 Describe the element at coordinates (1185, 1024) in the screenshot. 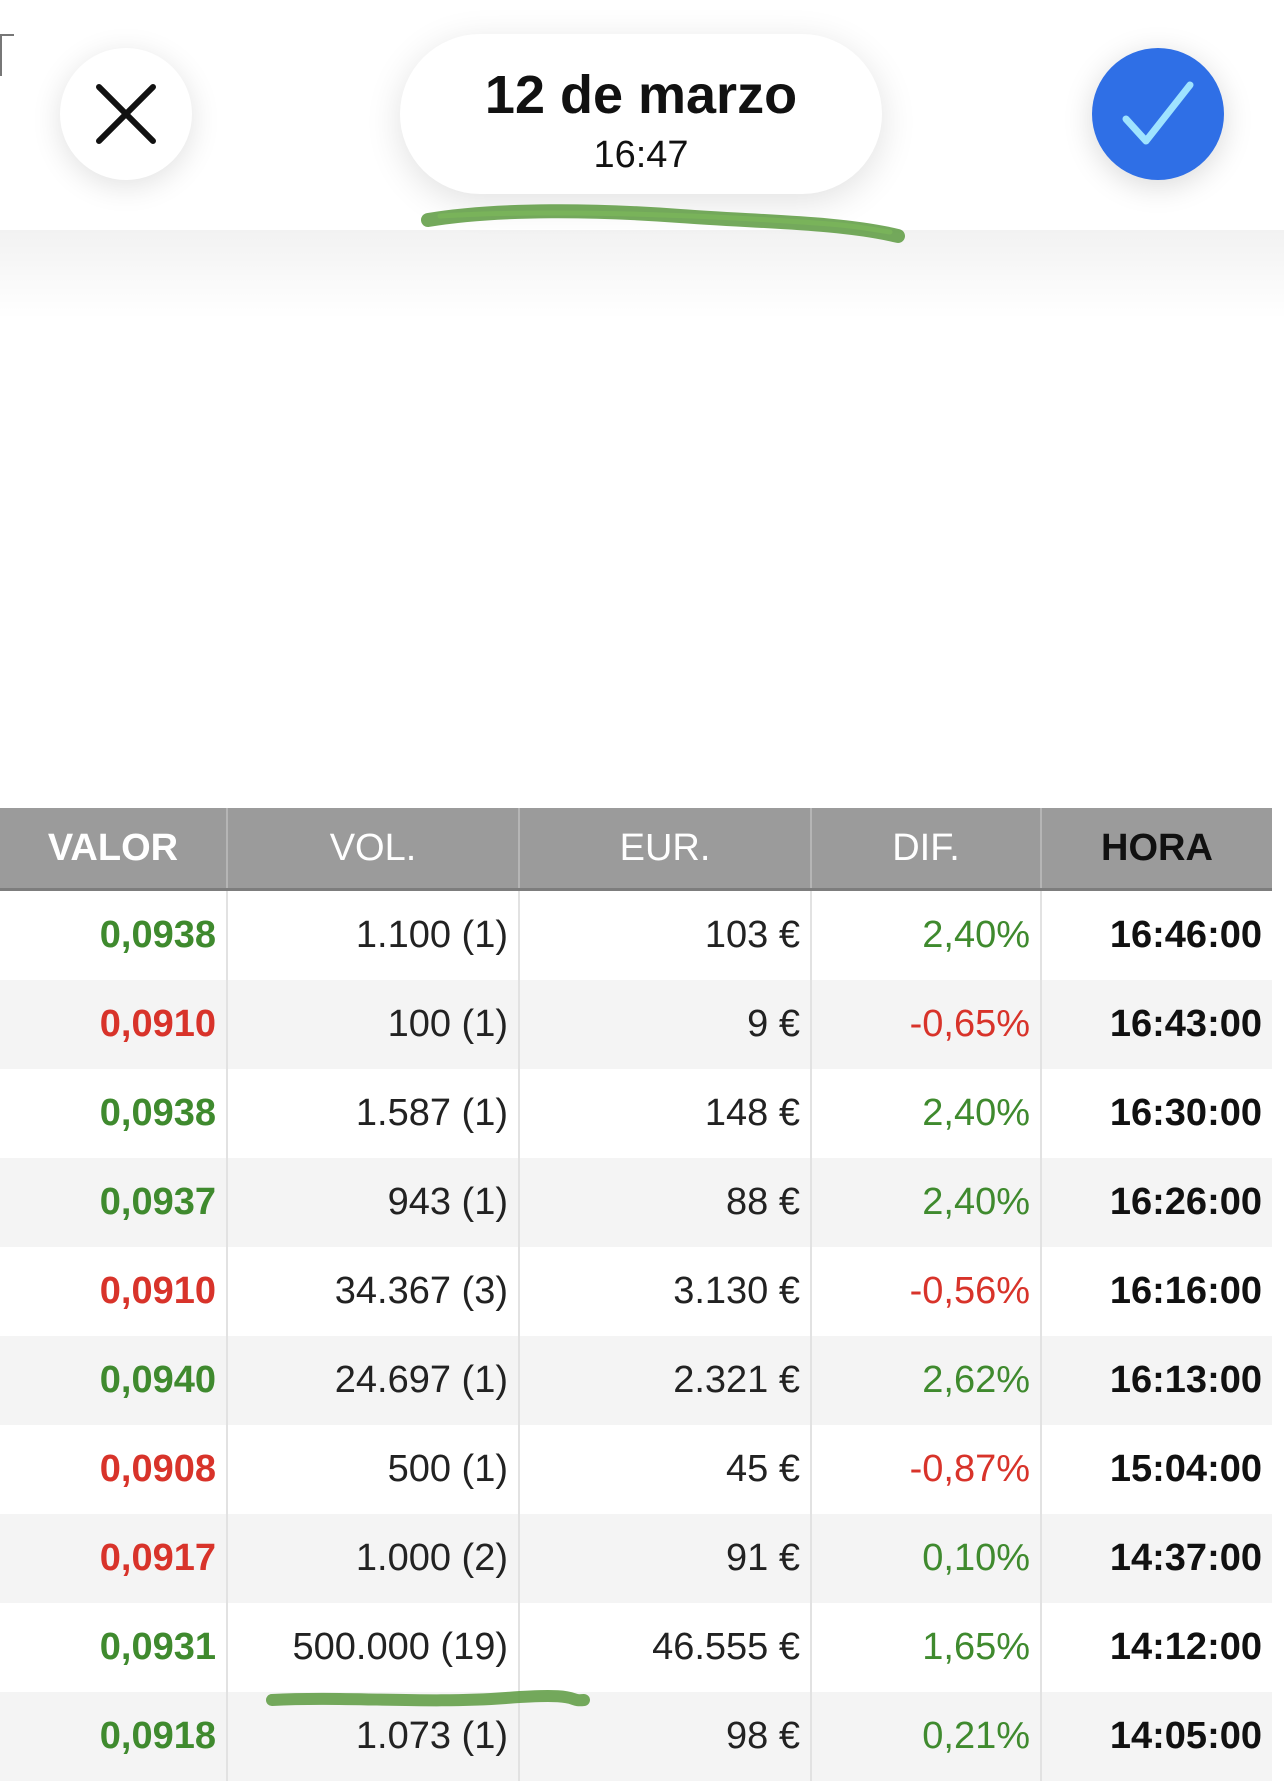

I see `cell-hora: 16:43:00` at that location.